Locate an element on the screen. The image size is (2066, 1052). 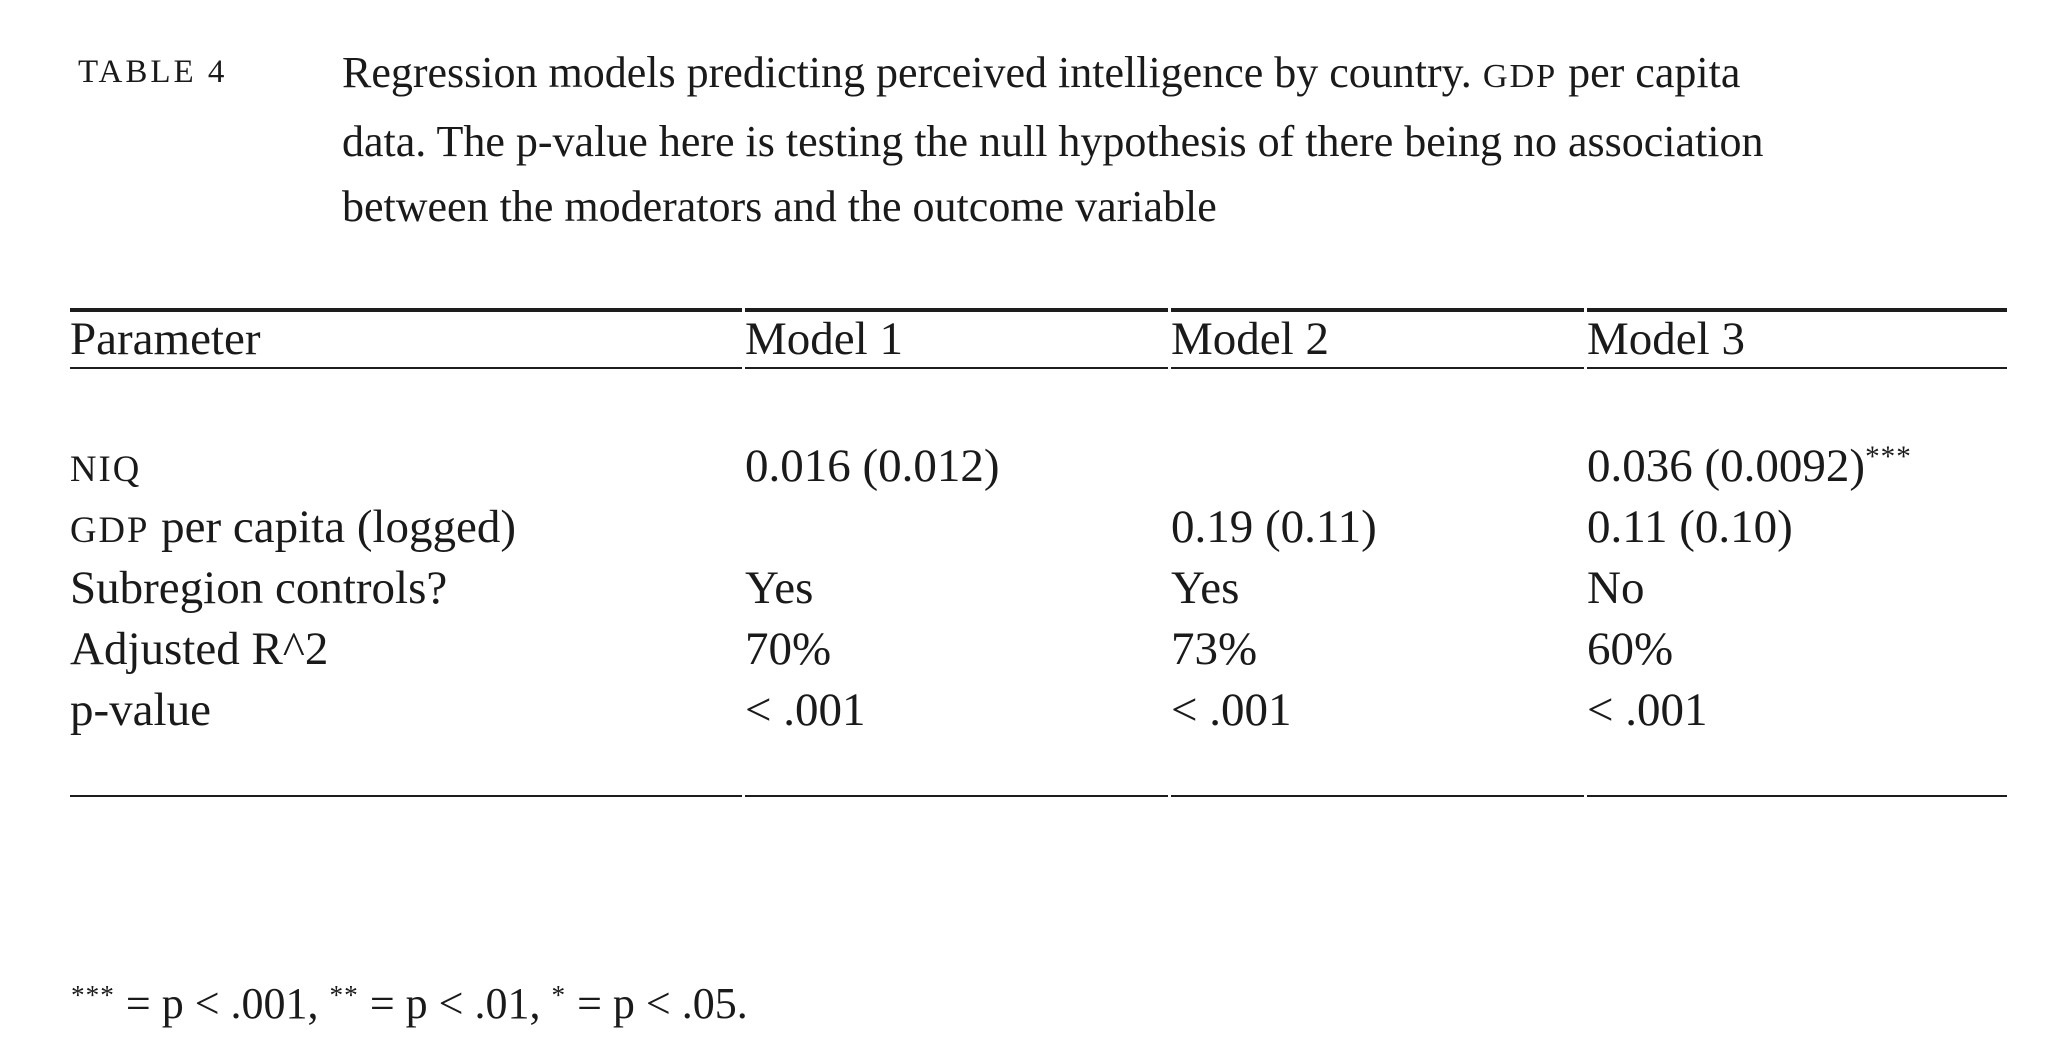
row-label-rest: Adjusted R^2 is located at coordinates (199, 649).